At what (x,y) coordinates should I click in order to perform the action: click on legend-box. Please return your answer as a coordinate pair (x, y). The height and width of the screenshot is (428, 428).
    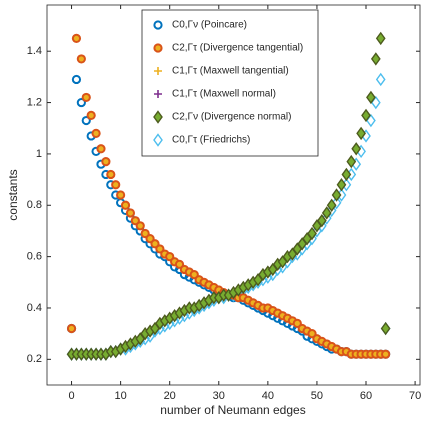
    Looking at the image, I should click on (230, 83).